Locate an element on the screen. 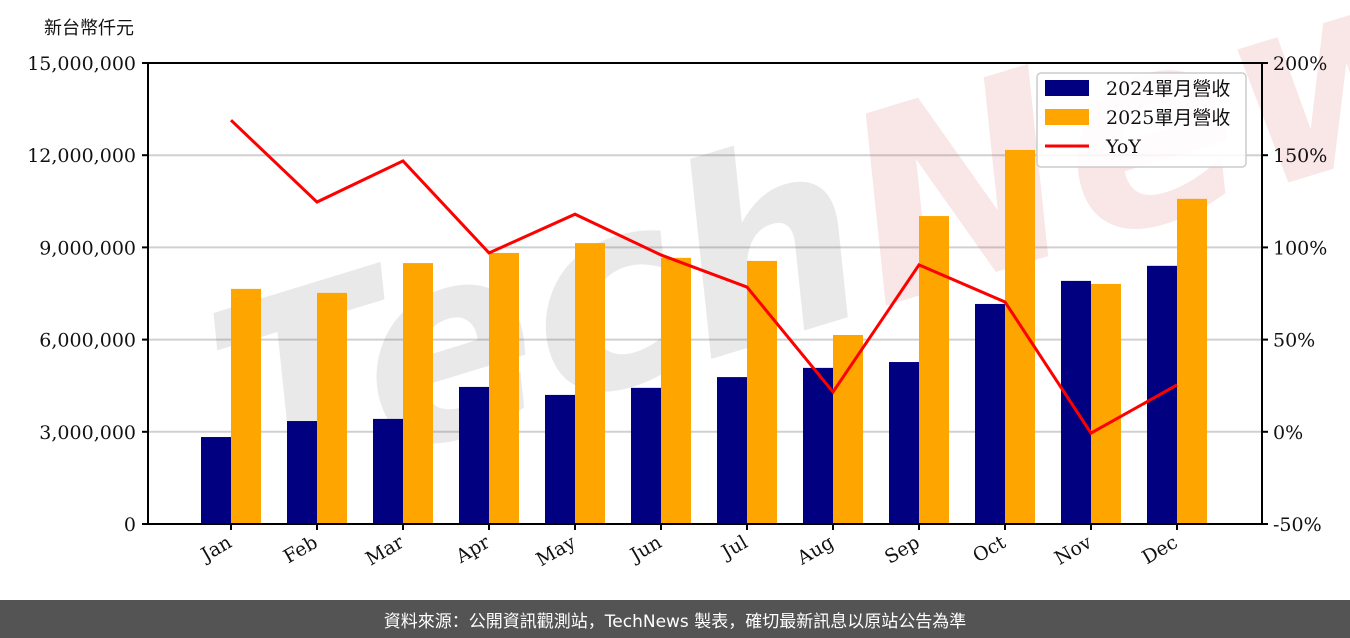  bar-2024-mar is located at coordinates (388, 471).